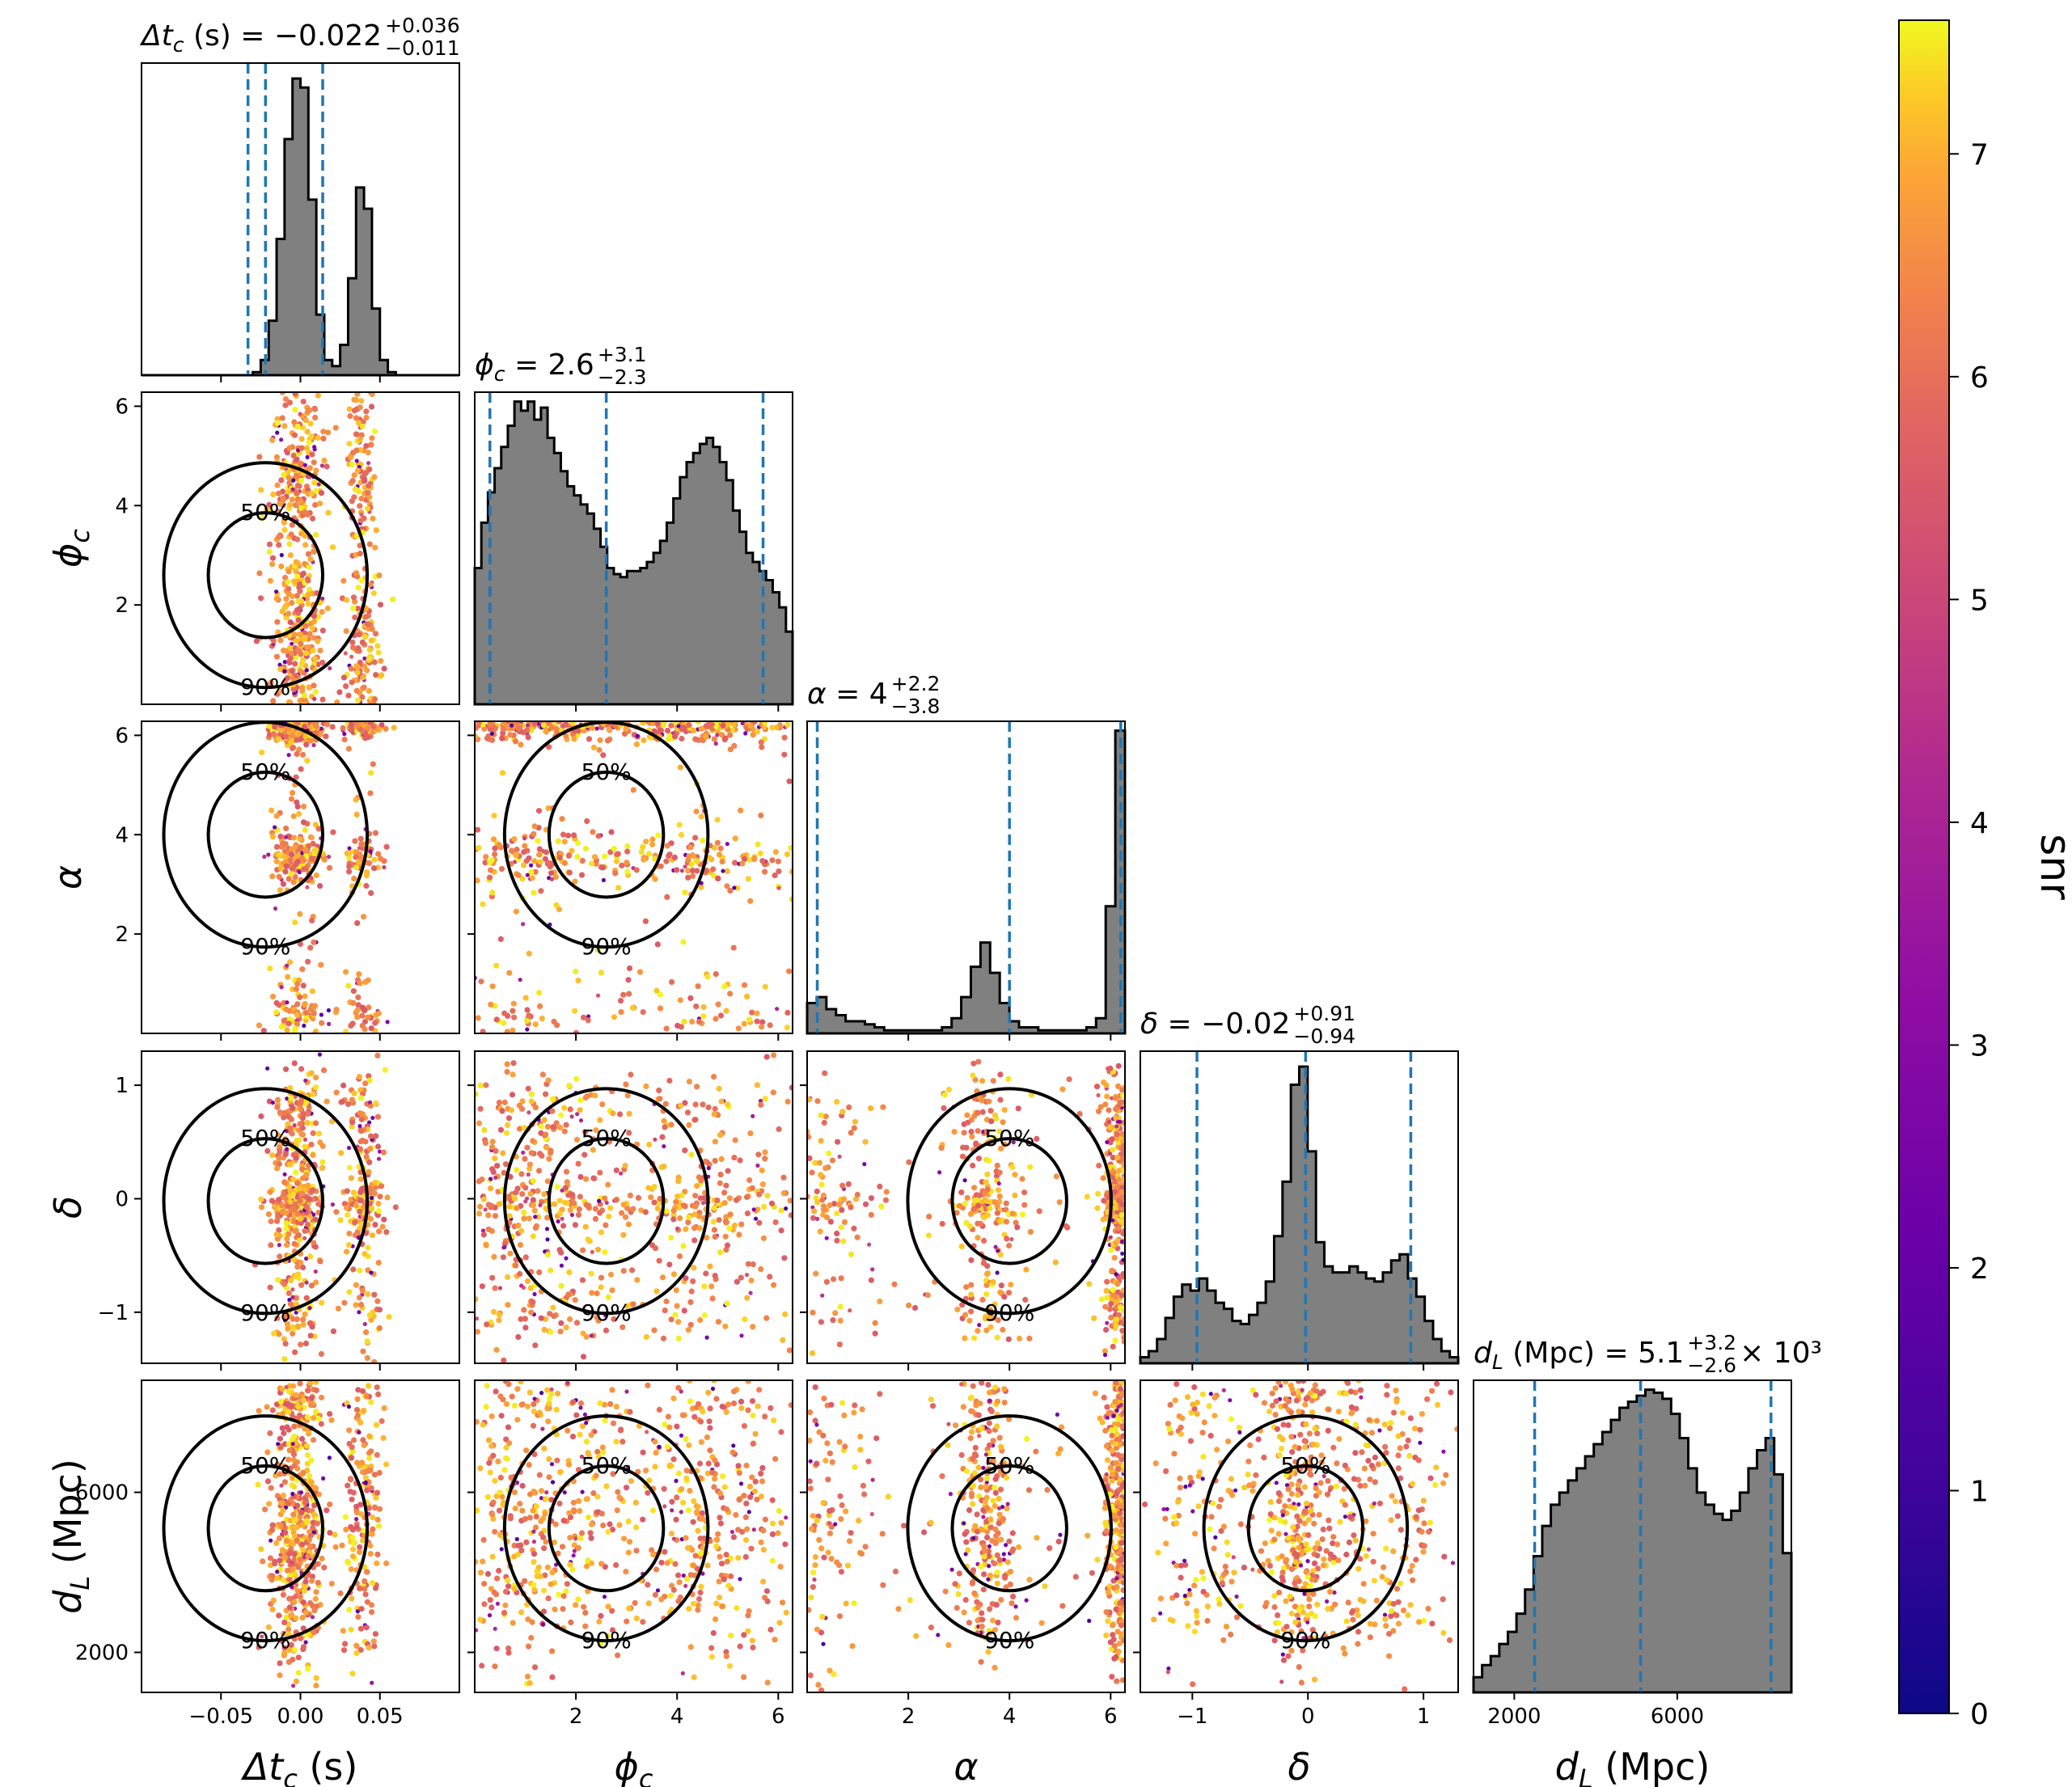  What do you see at coordinates (534, 367) in the screenshot?
I see `panel-title-phic: ϕc = 2.6` at bounding box center [534, 367].